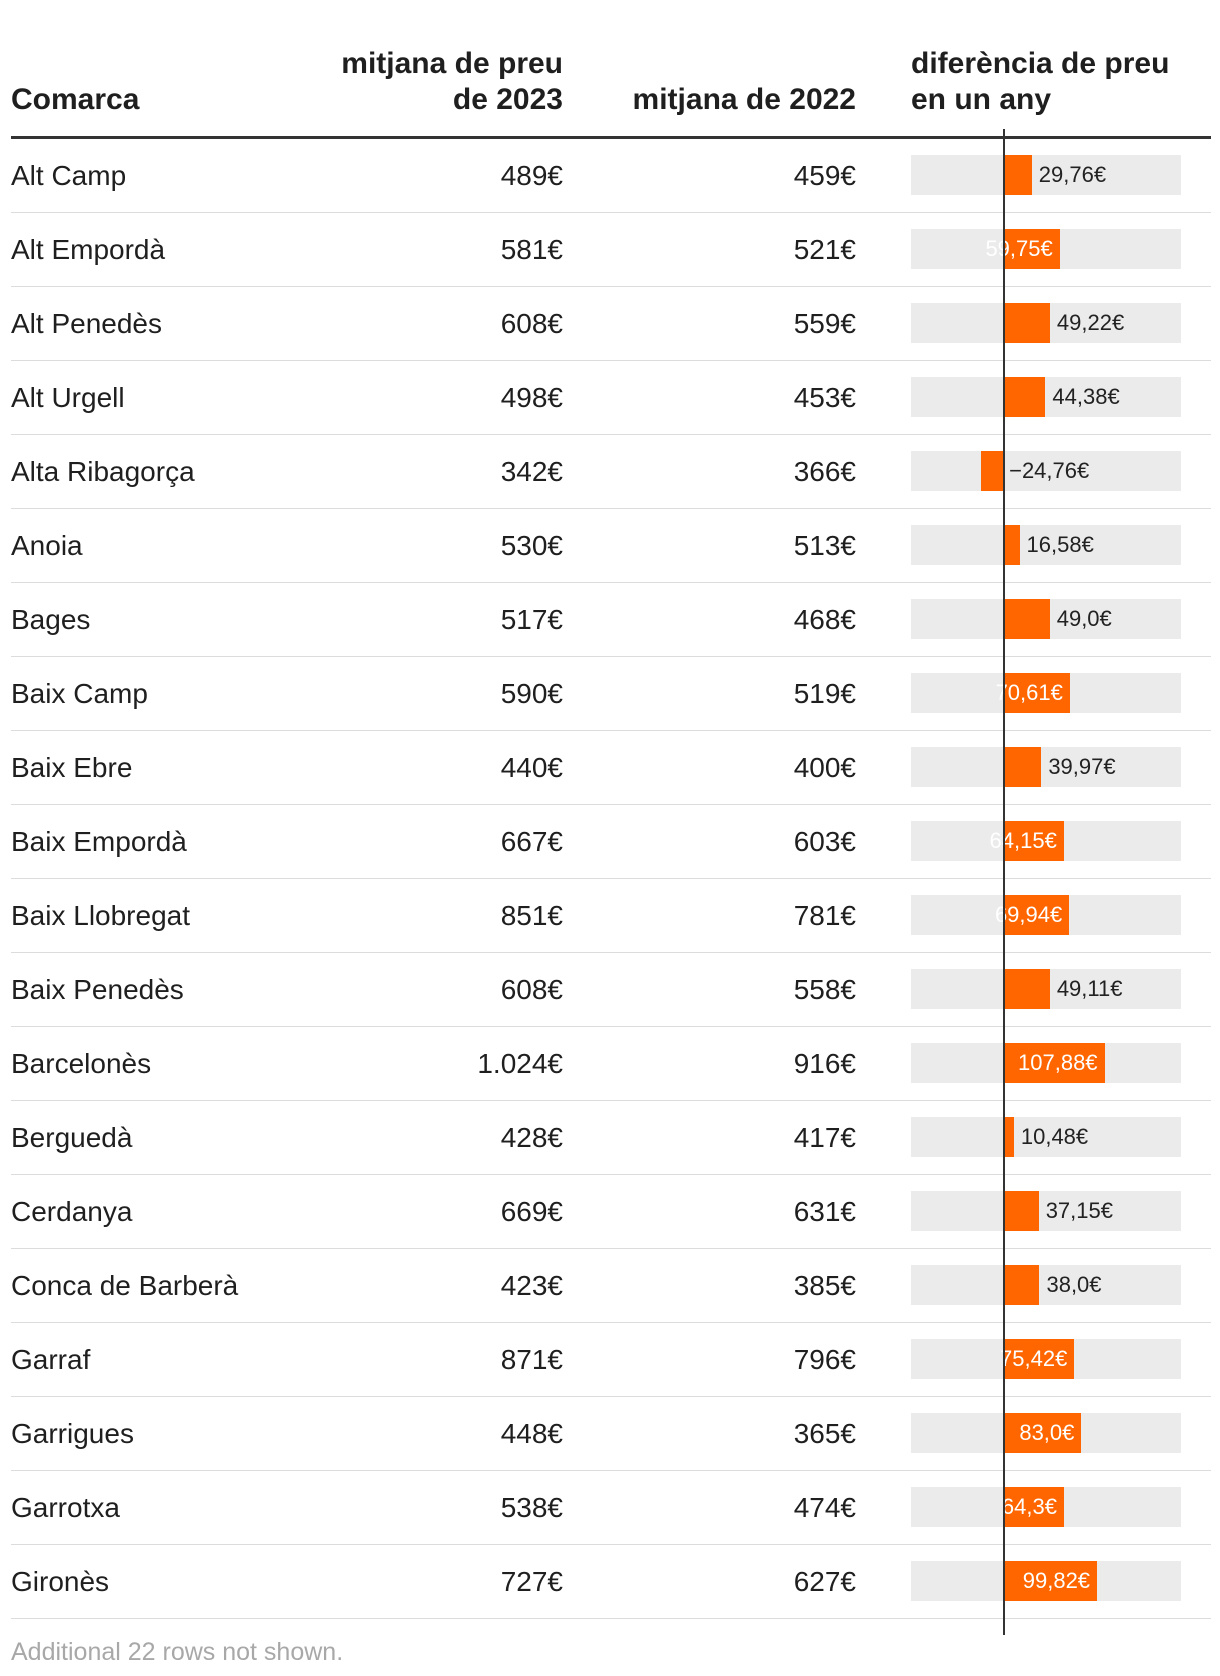  I want to click on comarca-name: Gironès, so click(60, 1581).